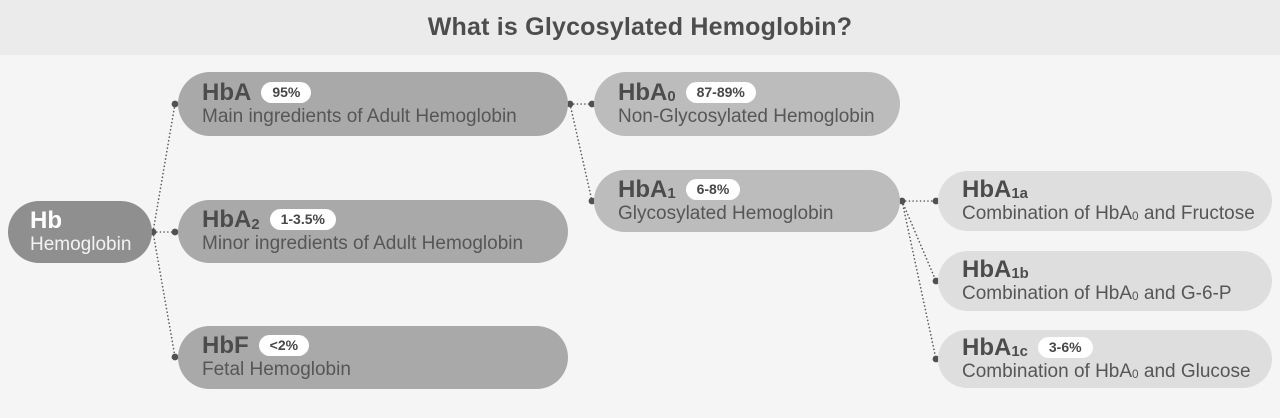 This screenshot has width=1280, height=418. I want to click on node-title: HbA0, so click(647, 92).